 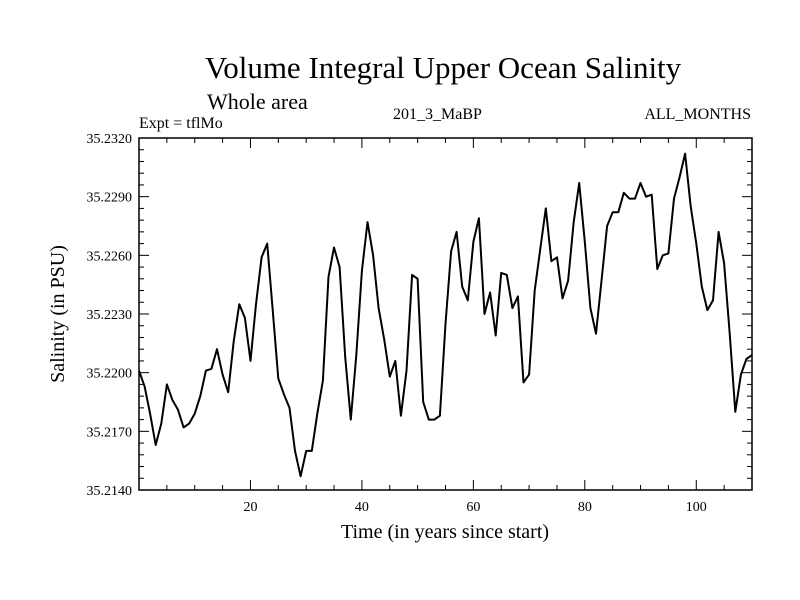 I want to click on y-tick-label: 35.2230, so click(x=110, y=315).